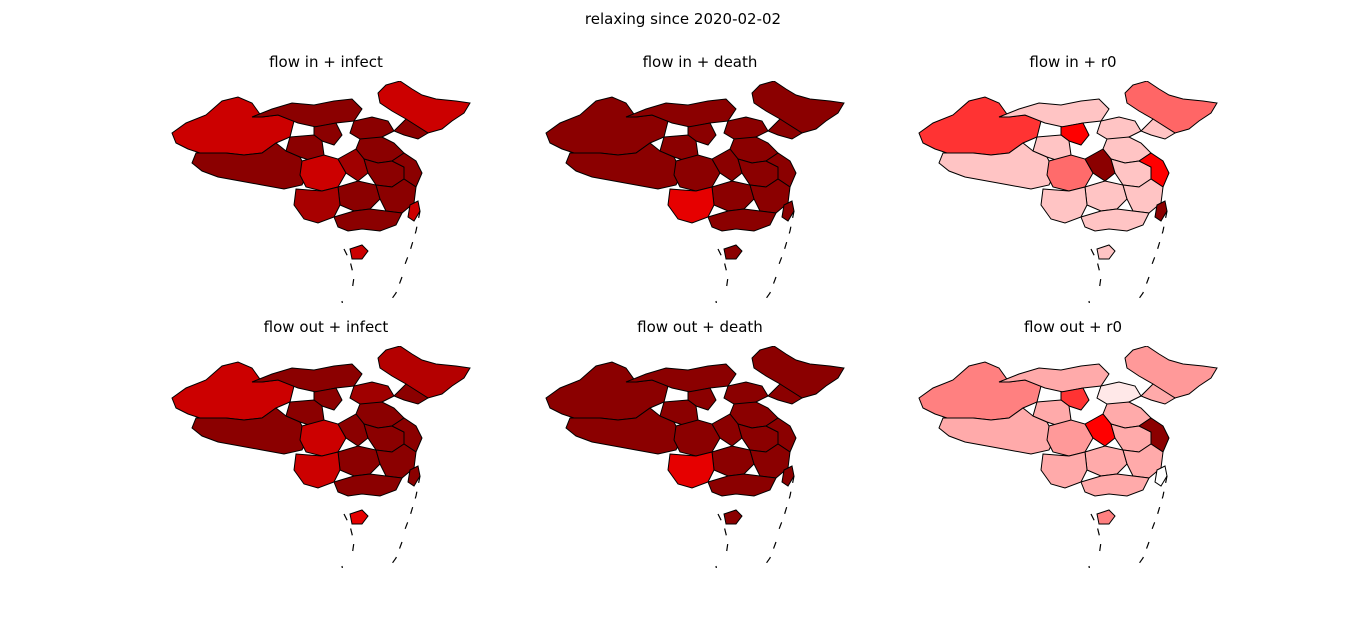 The height and width of the screenshot is (632, 1366). Describe the element at coordinates (1073, 62) in the screenshot. I see `panel-title: flow in + r0` at that location.